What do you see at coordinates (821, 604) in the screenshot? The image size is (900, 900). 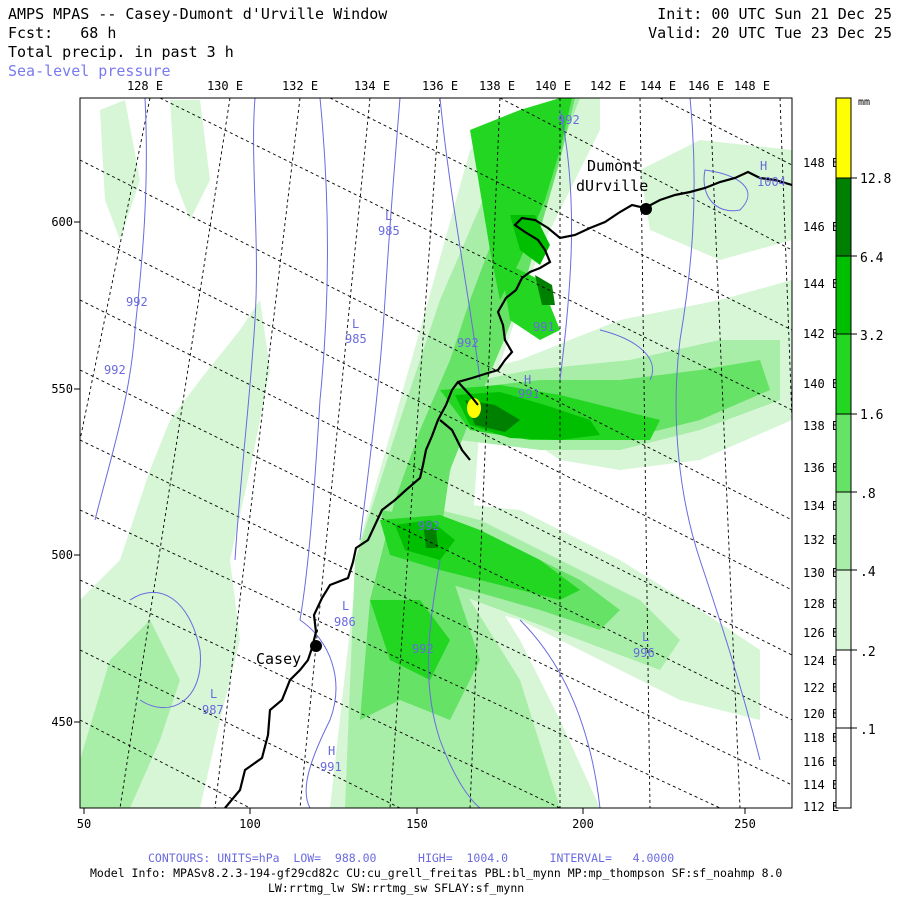 I see `right-lon-label: 128 E` at bounding box center [821, 604].